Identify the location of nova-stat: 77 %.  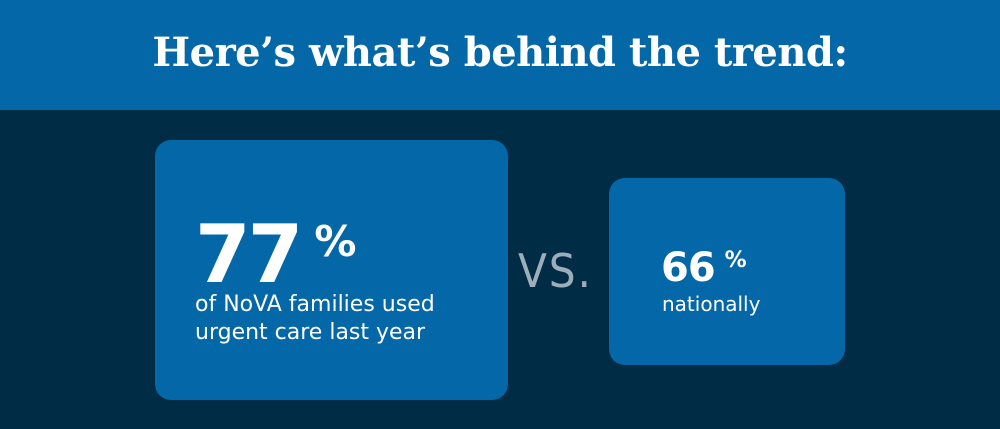
(275, 255).